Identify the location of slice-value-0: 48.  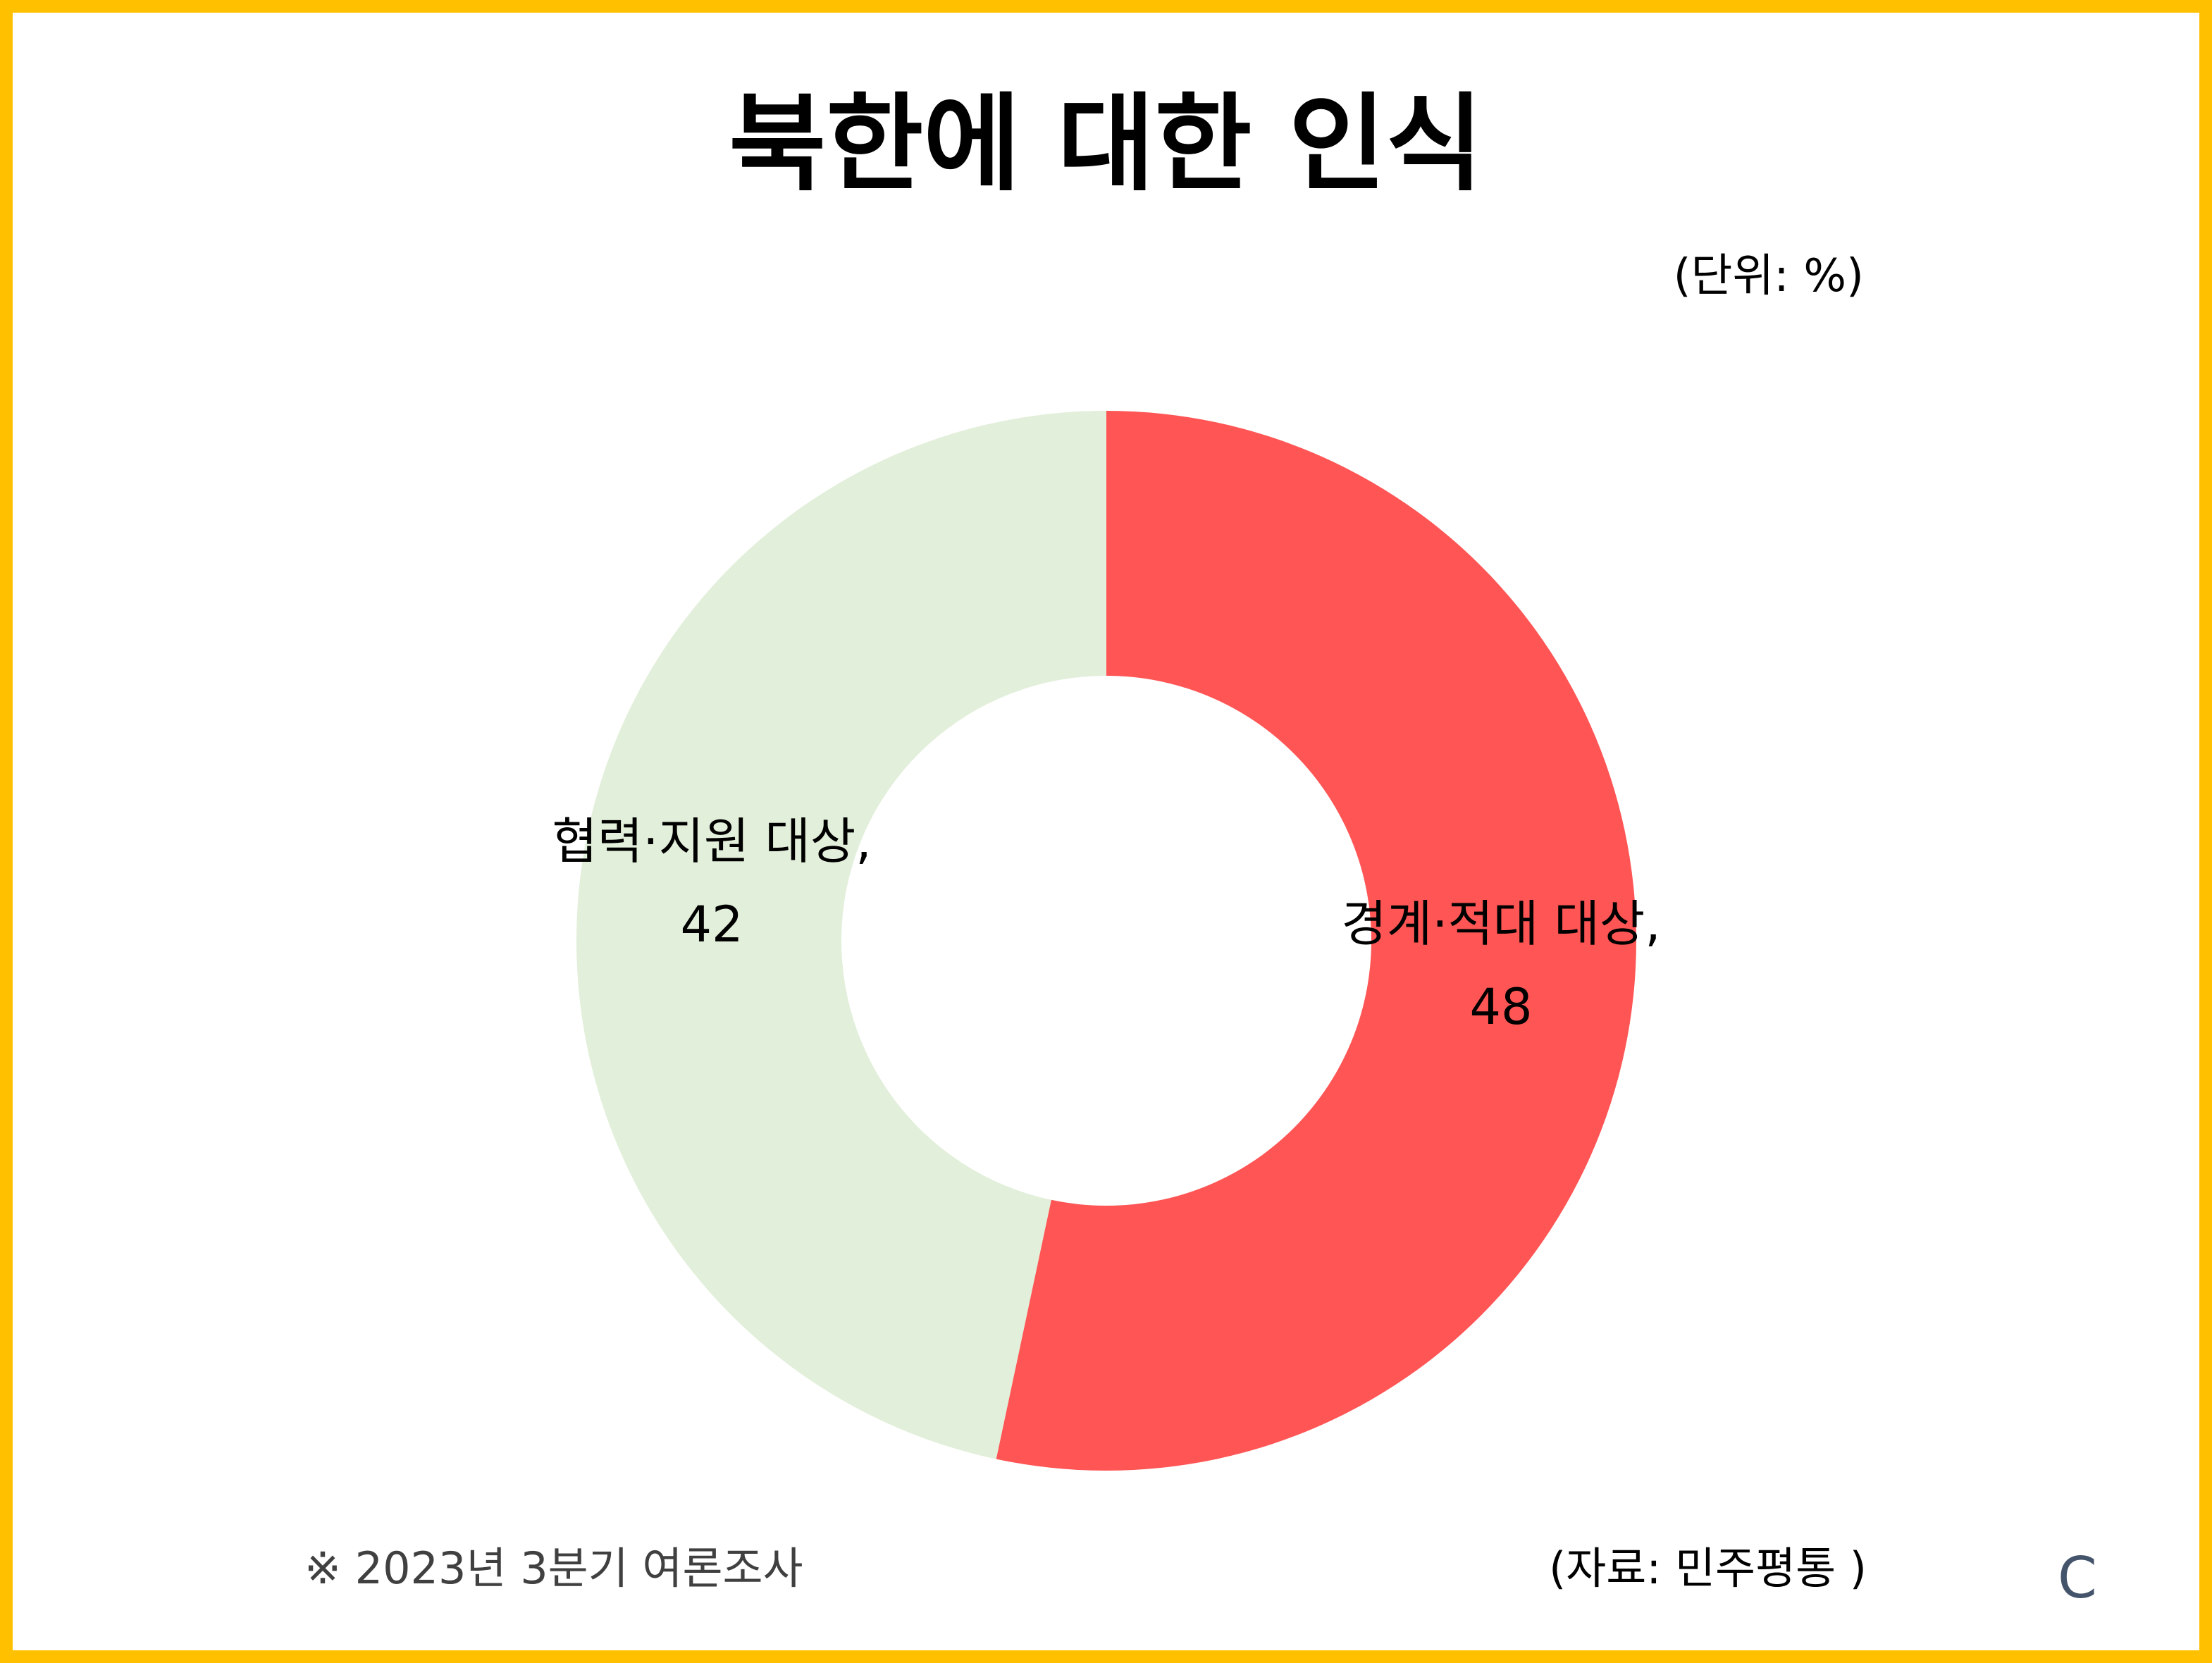
(1500, 1007).